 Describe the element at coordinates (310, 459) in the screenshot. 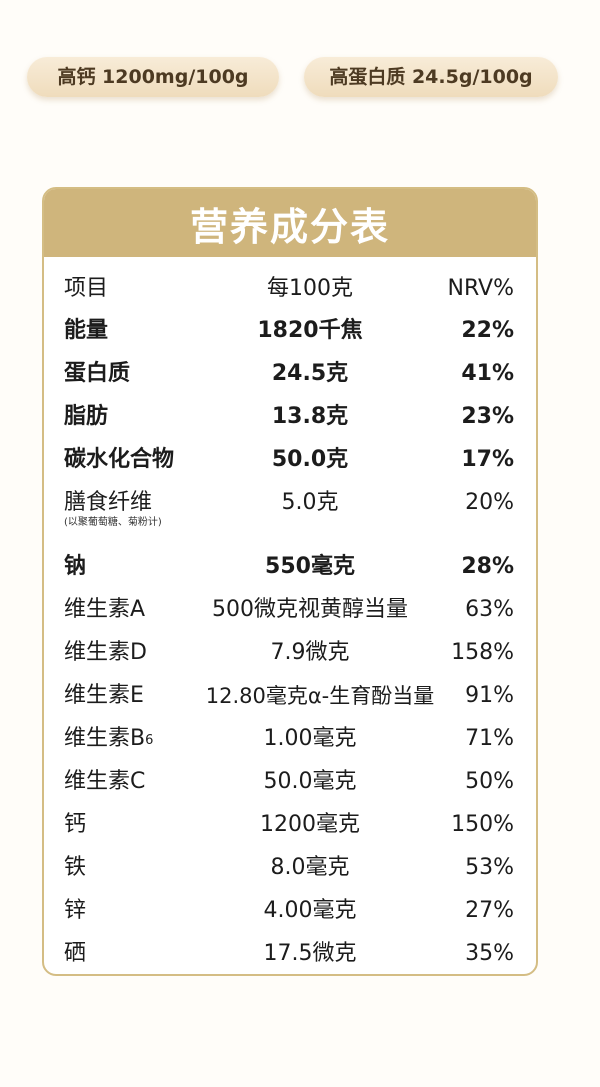

I see `row-value: 50.0克` at that location.